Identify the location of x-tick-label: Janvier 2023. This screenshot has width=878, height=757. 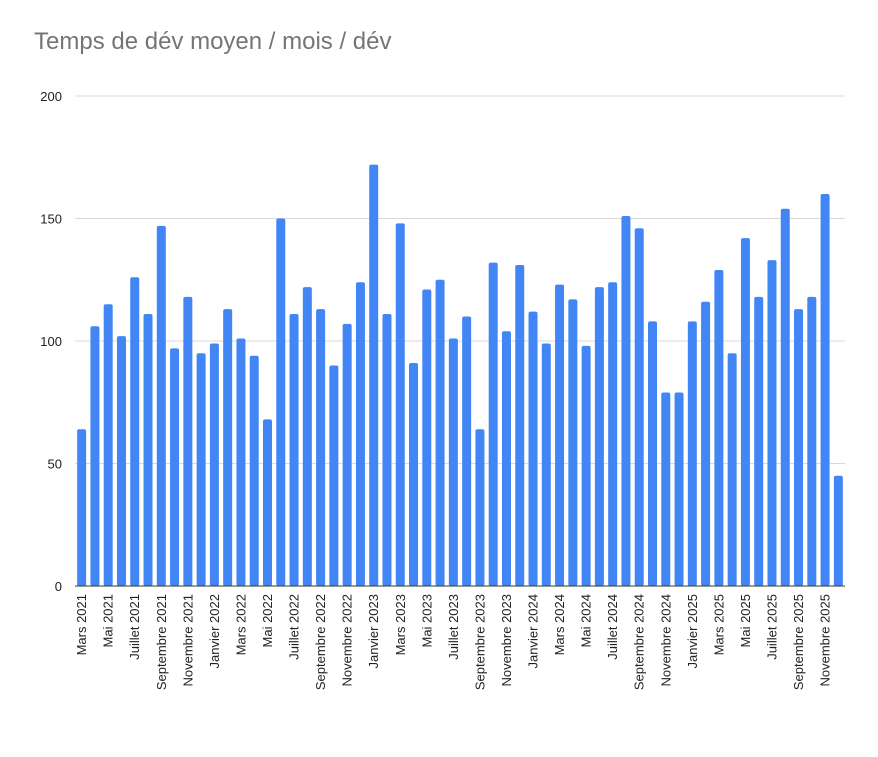
(373, 631).